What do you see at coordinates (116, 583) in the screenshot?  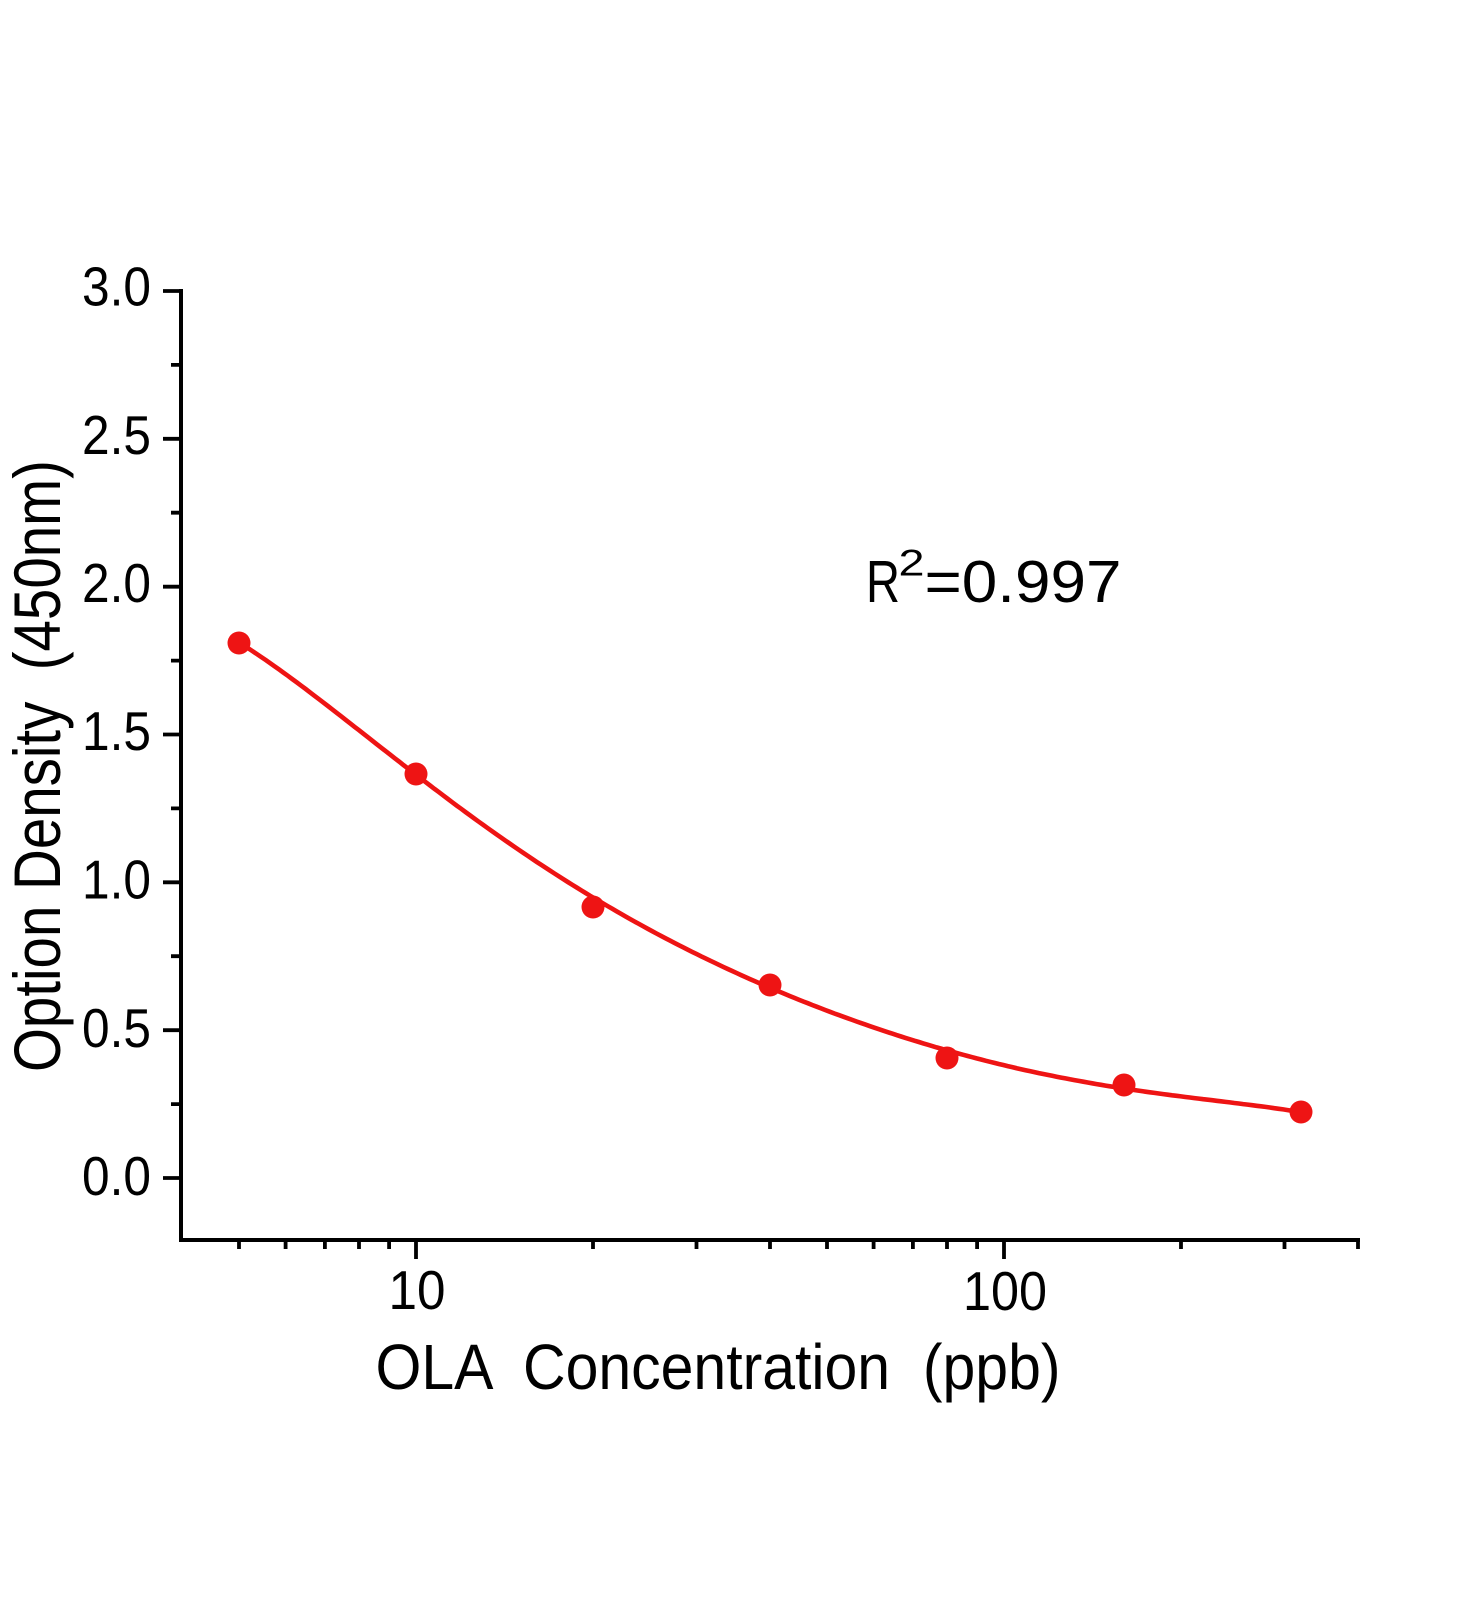 I see `svg-text: 2.0` at bounding box center [116, 583].